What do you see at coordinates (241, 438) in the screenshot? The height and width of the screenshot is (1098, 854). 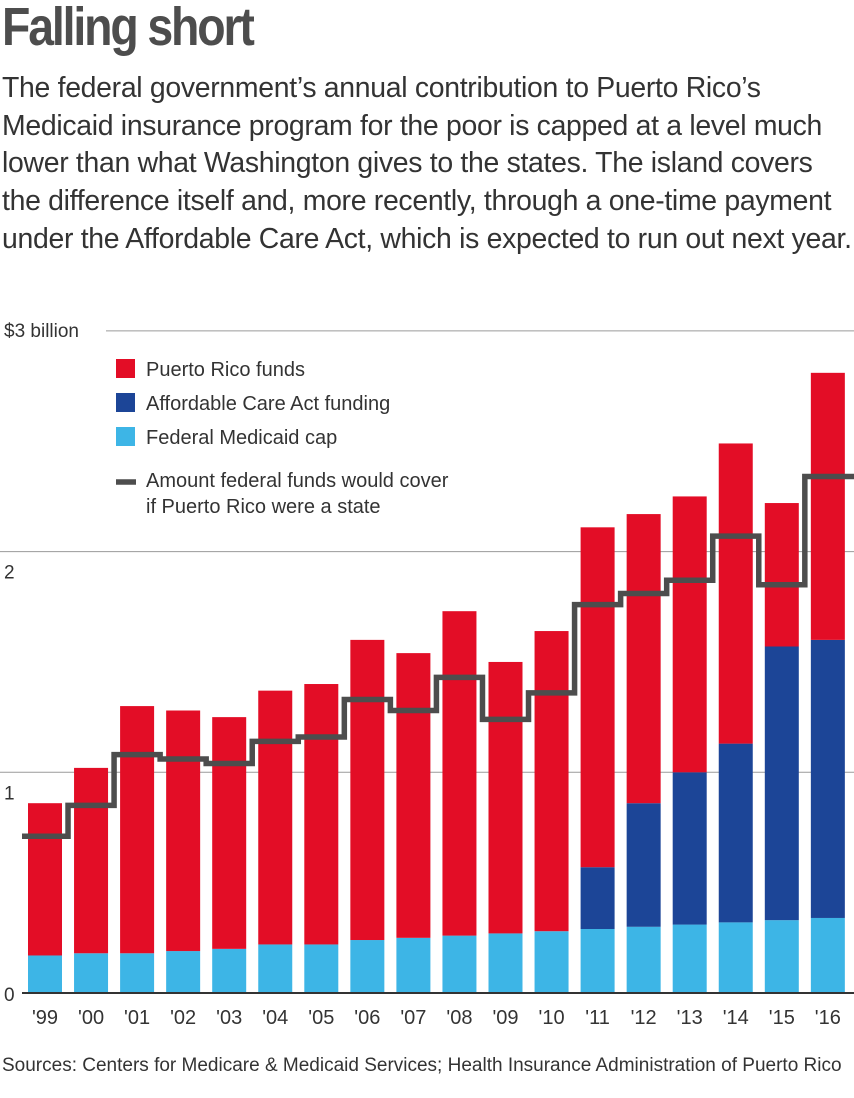 I see `legend-label: Federal Medicaid cap` at bounding box center [241, 438].